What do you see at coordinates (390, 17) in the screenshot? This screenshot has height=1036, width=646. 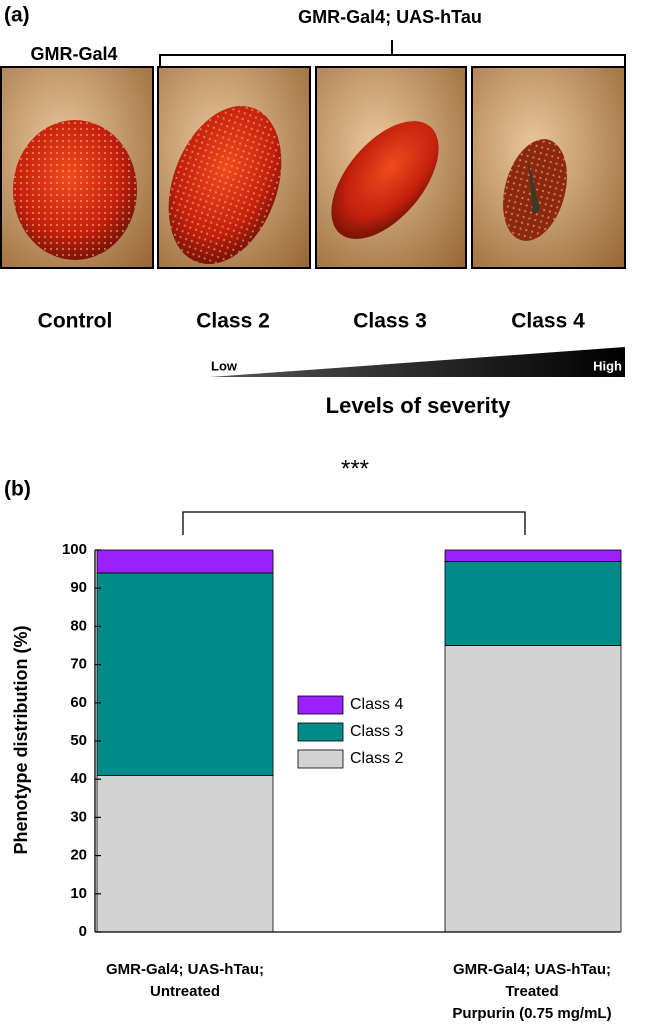 I see `group-label: GMR-Gal4; UAS-hTau` at bounding box center [390, 17].